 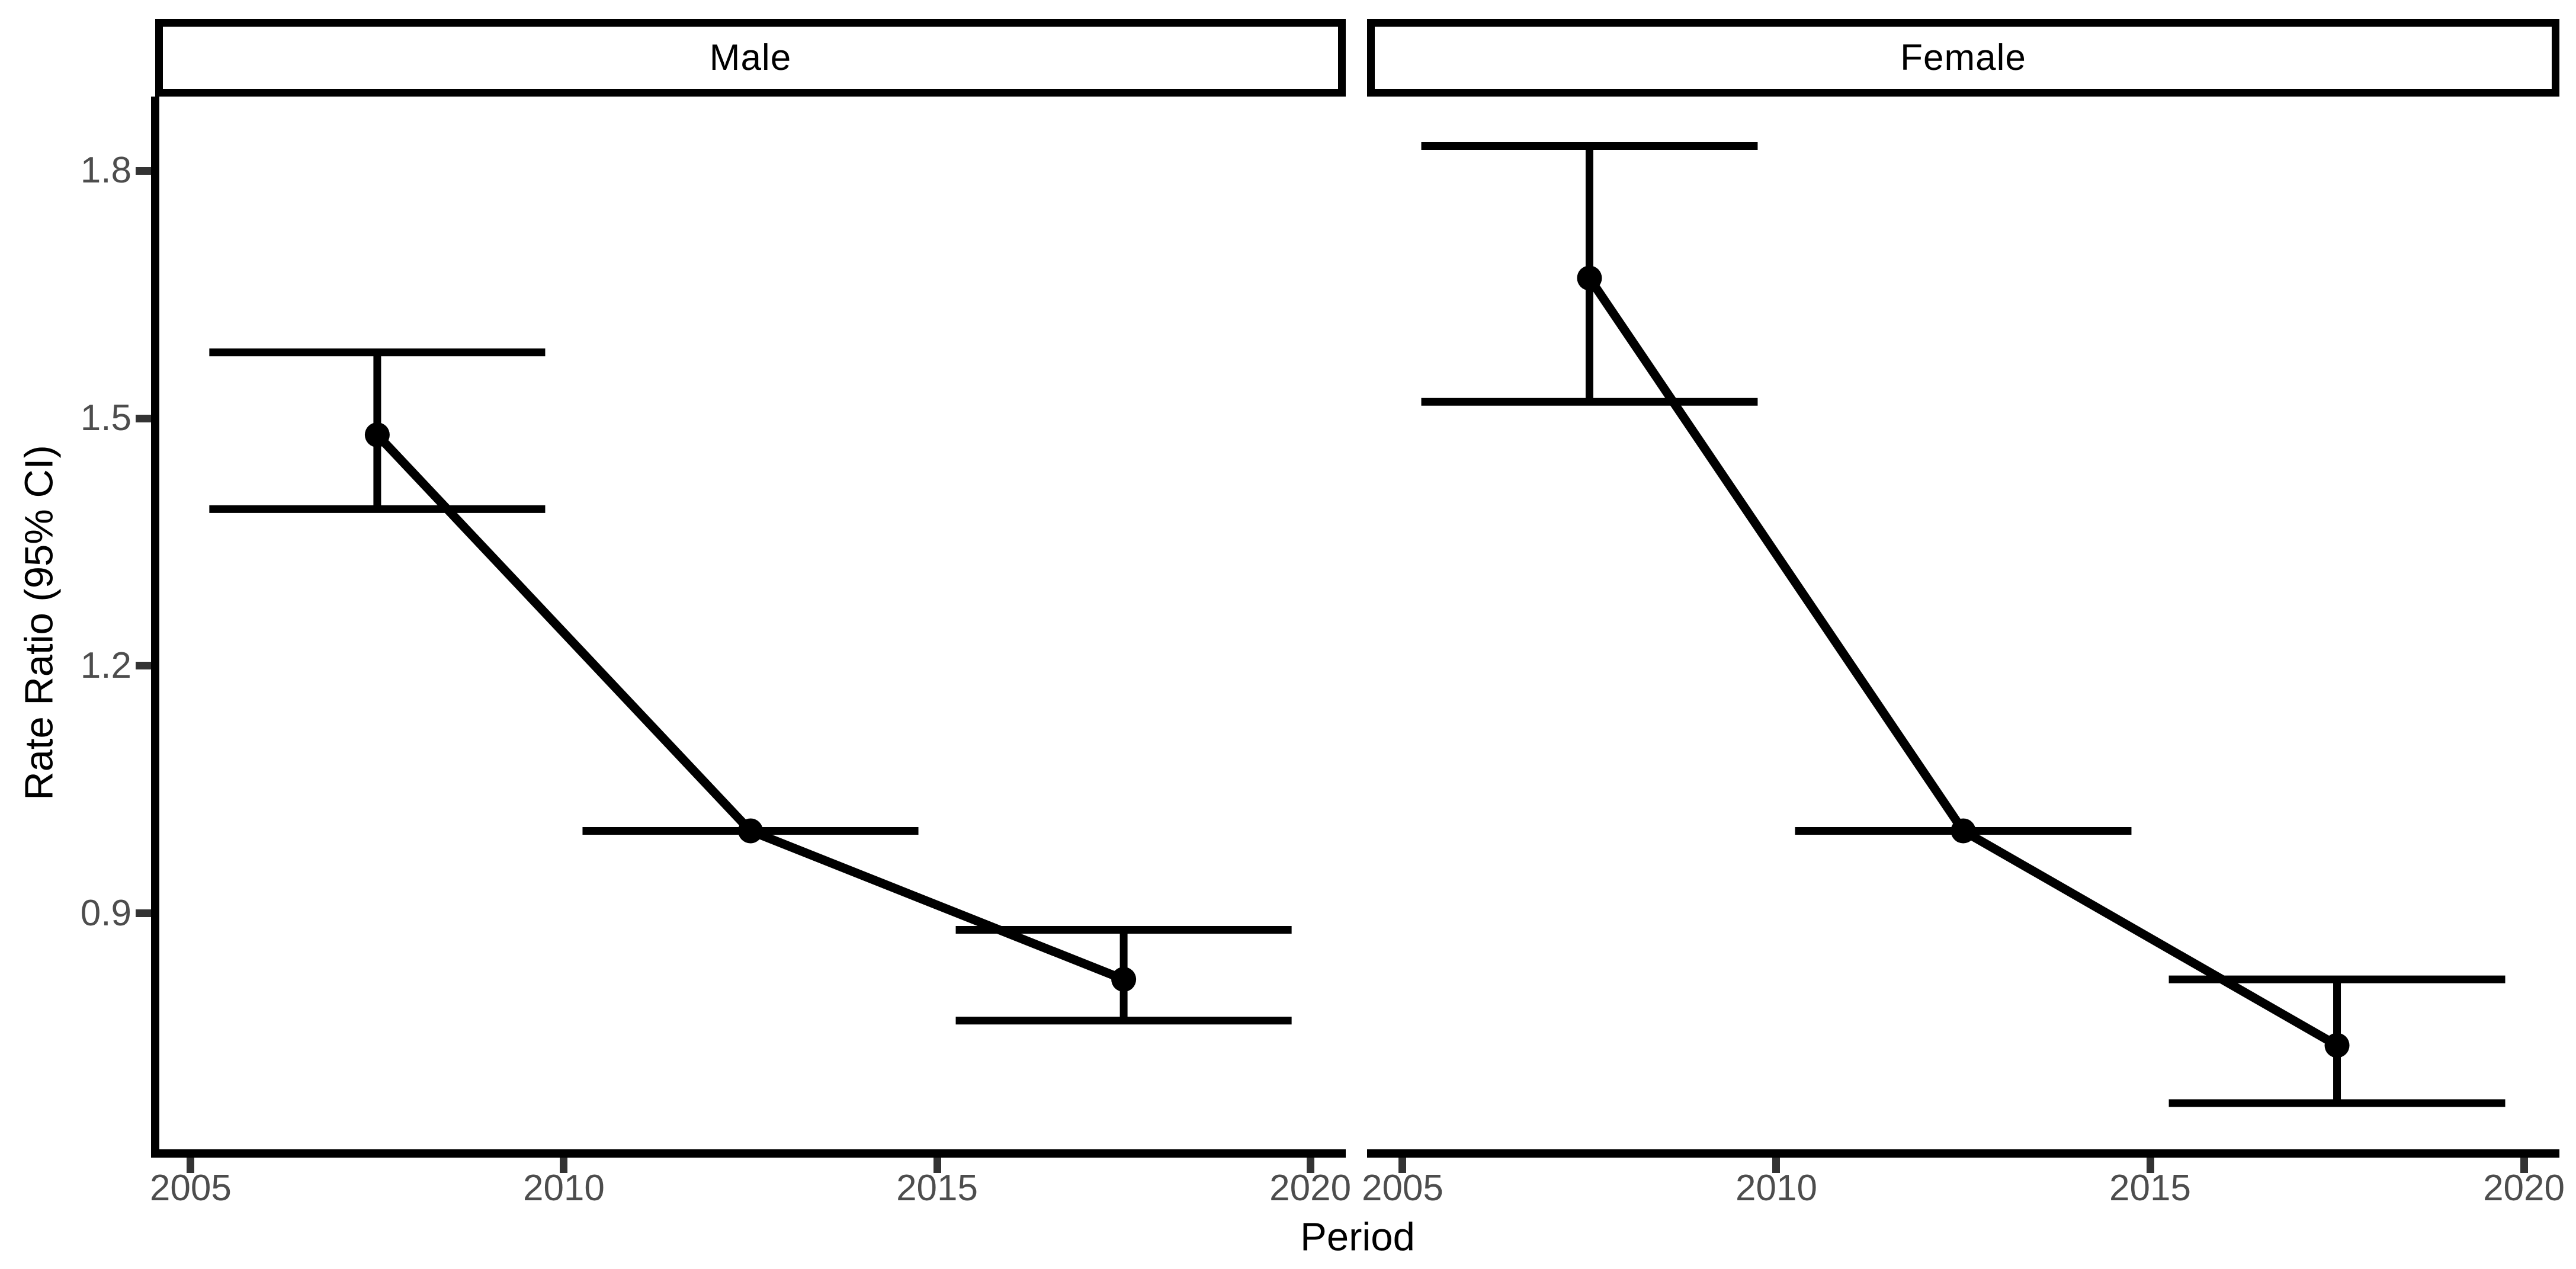 What do you see at coordinates (105, 665) in the screenshot?
I see `y-tick-label: 1.2` at bounding box center [105, 665].